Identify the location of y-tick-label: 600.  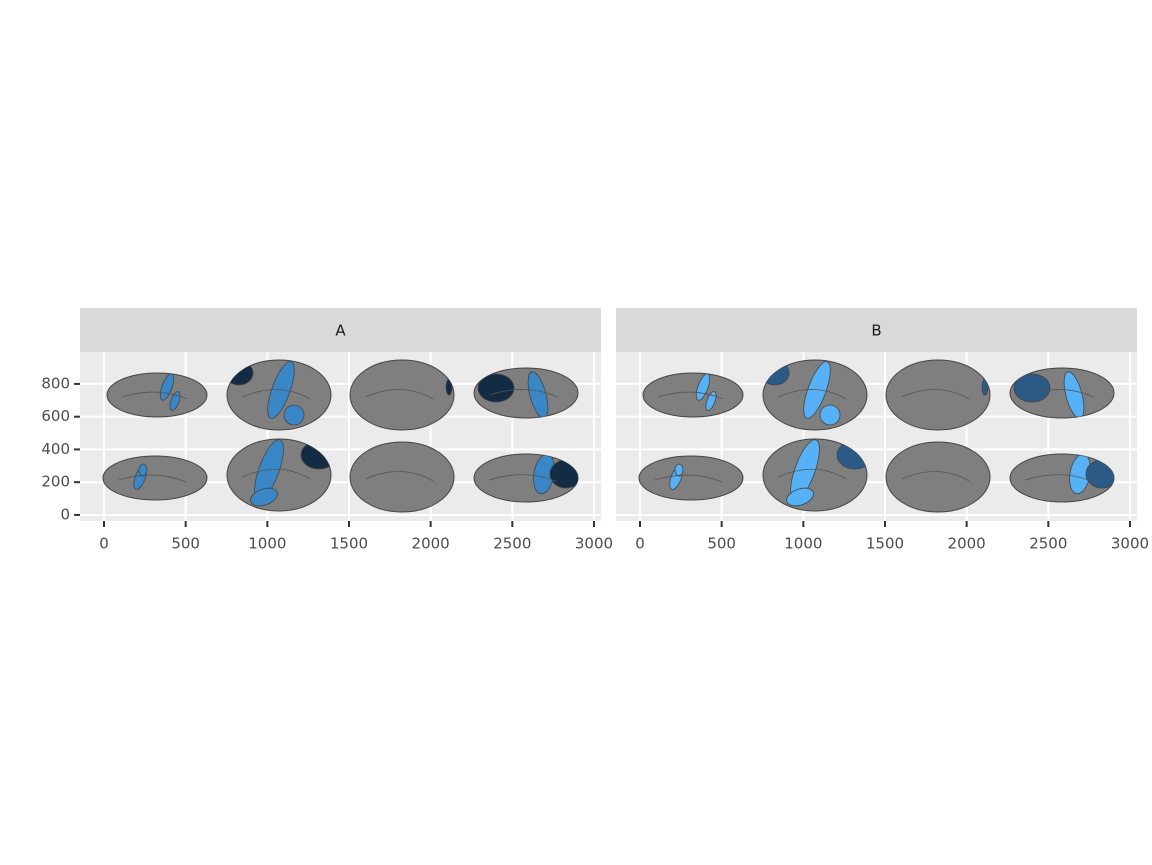
(55, 416).